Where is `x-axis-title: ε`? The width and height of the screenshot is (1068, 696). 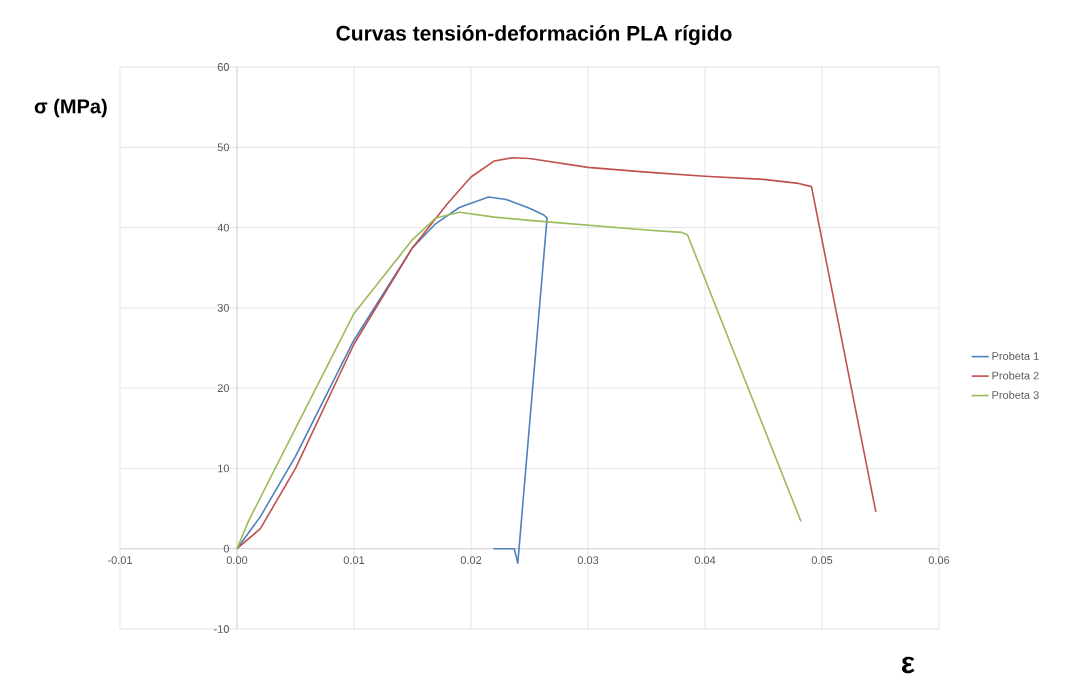
x-axis-title: ε is located at coordinates (908, 665).